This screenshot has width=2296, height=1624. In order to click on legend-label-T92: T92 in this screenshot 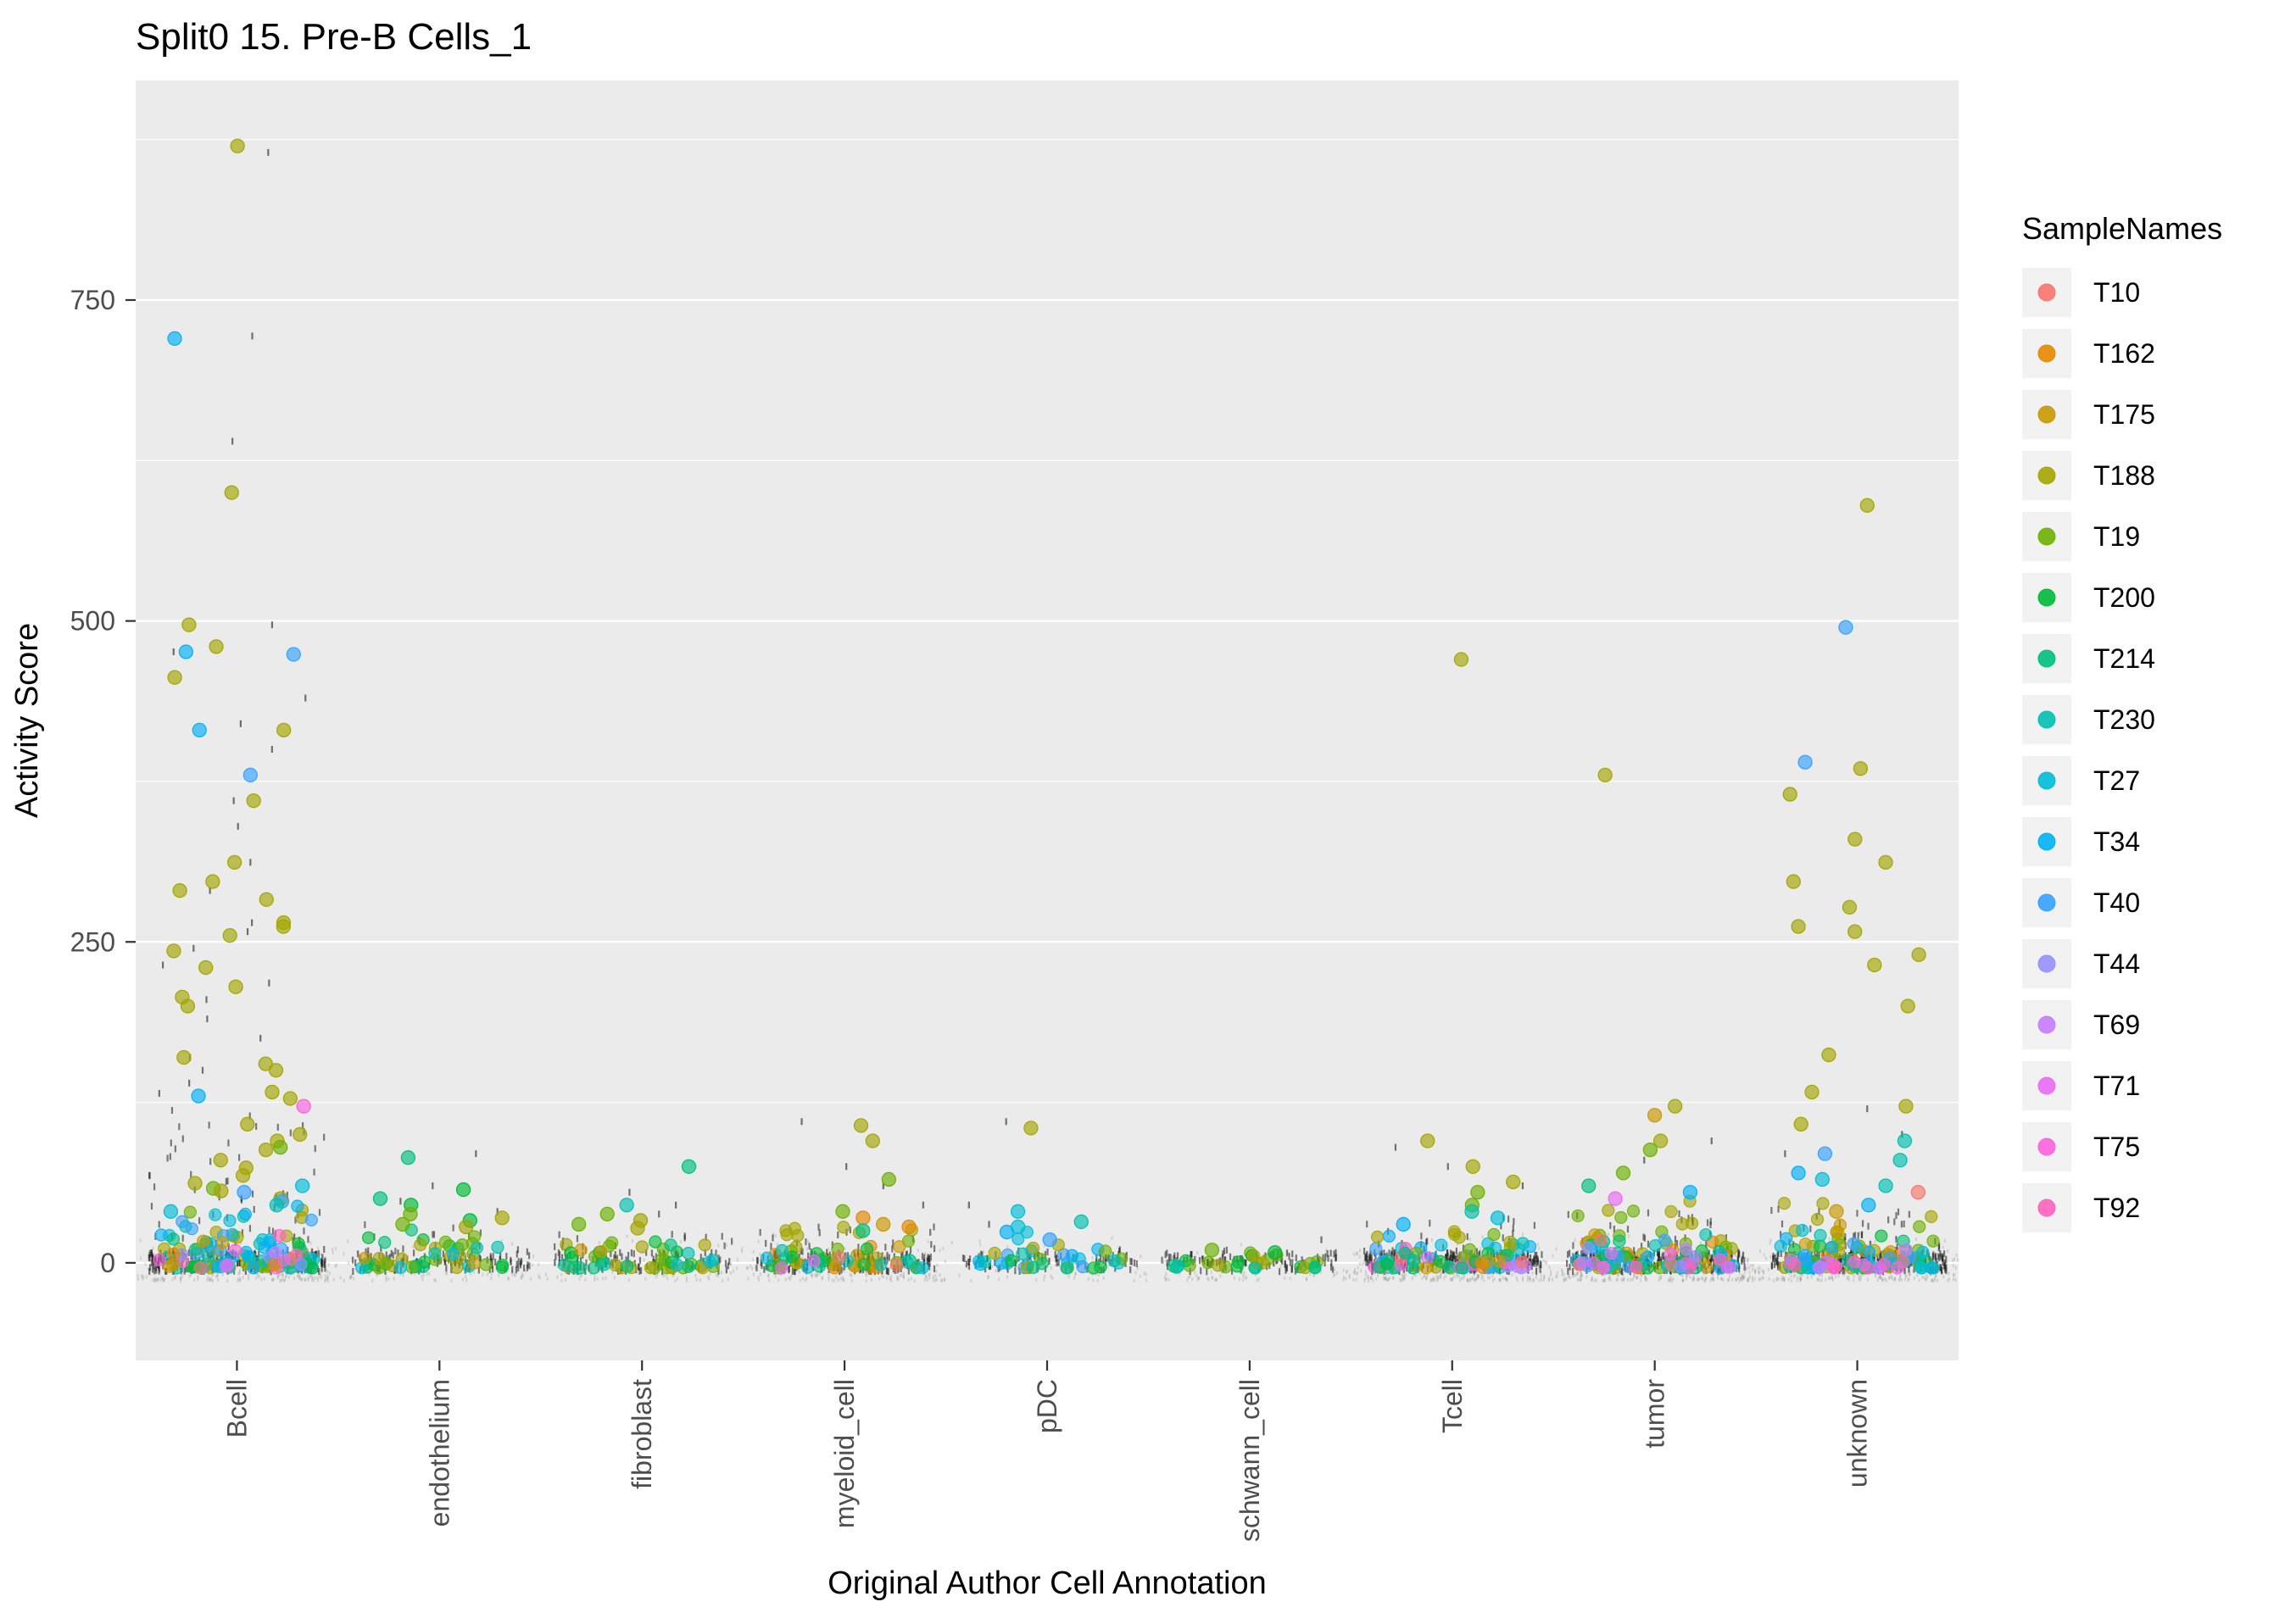, I will do `click(2116, 1208)`.